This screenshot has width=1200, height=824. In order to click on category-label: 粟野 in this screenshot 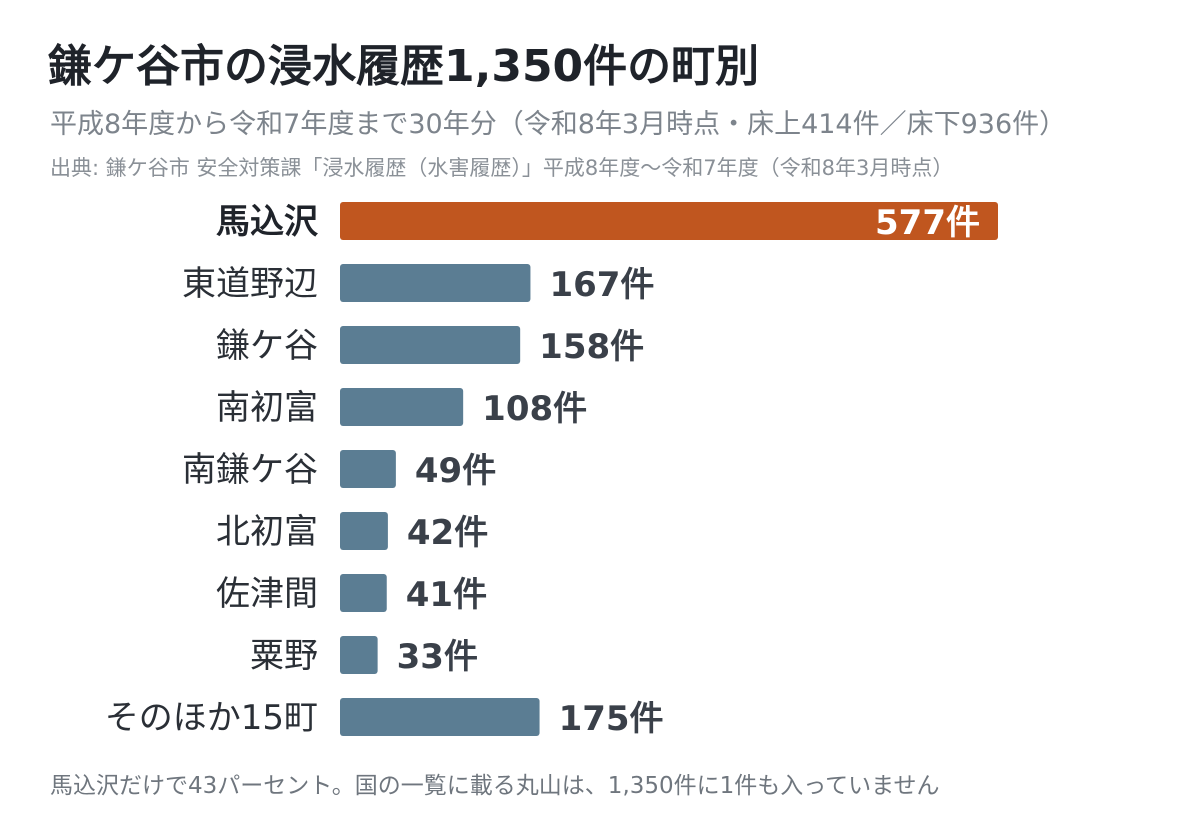, I will do `click(284, 656)`.